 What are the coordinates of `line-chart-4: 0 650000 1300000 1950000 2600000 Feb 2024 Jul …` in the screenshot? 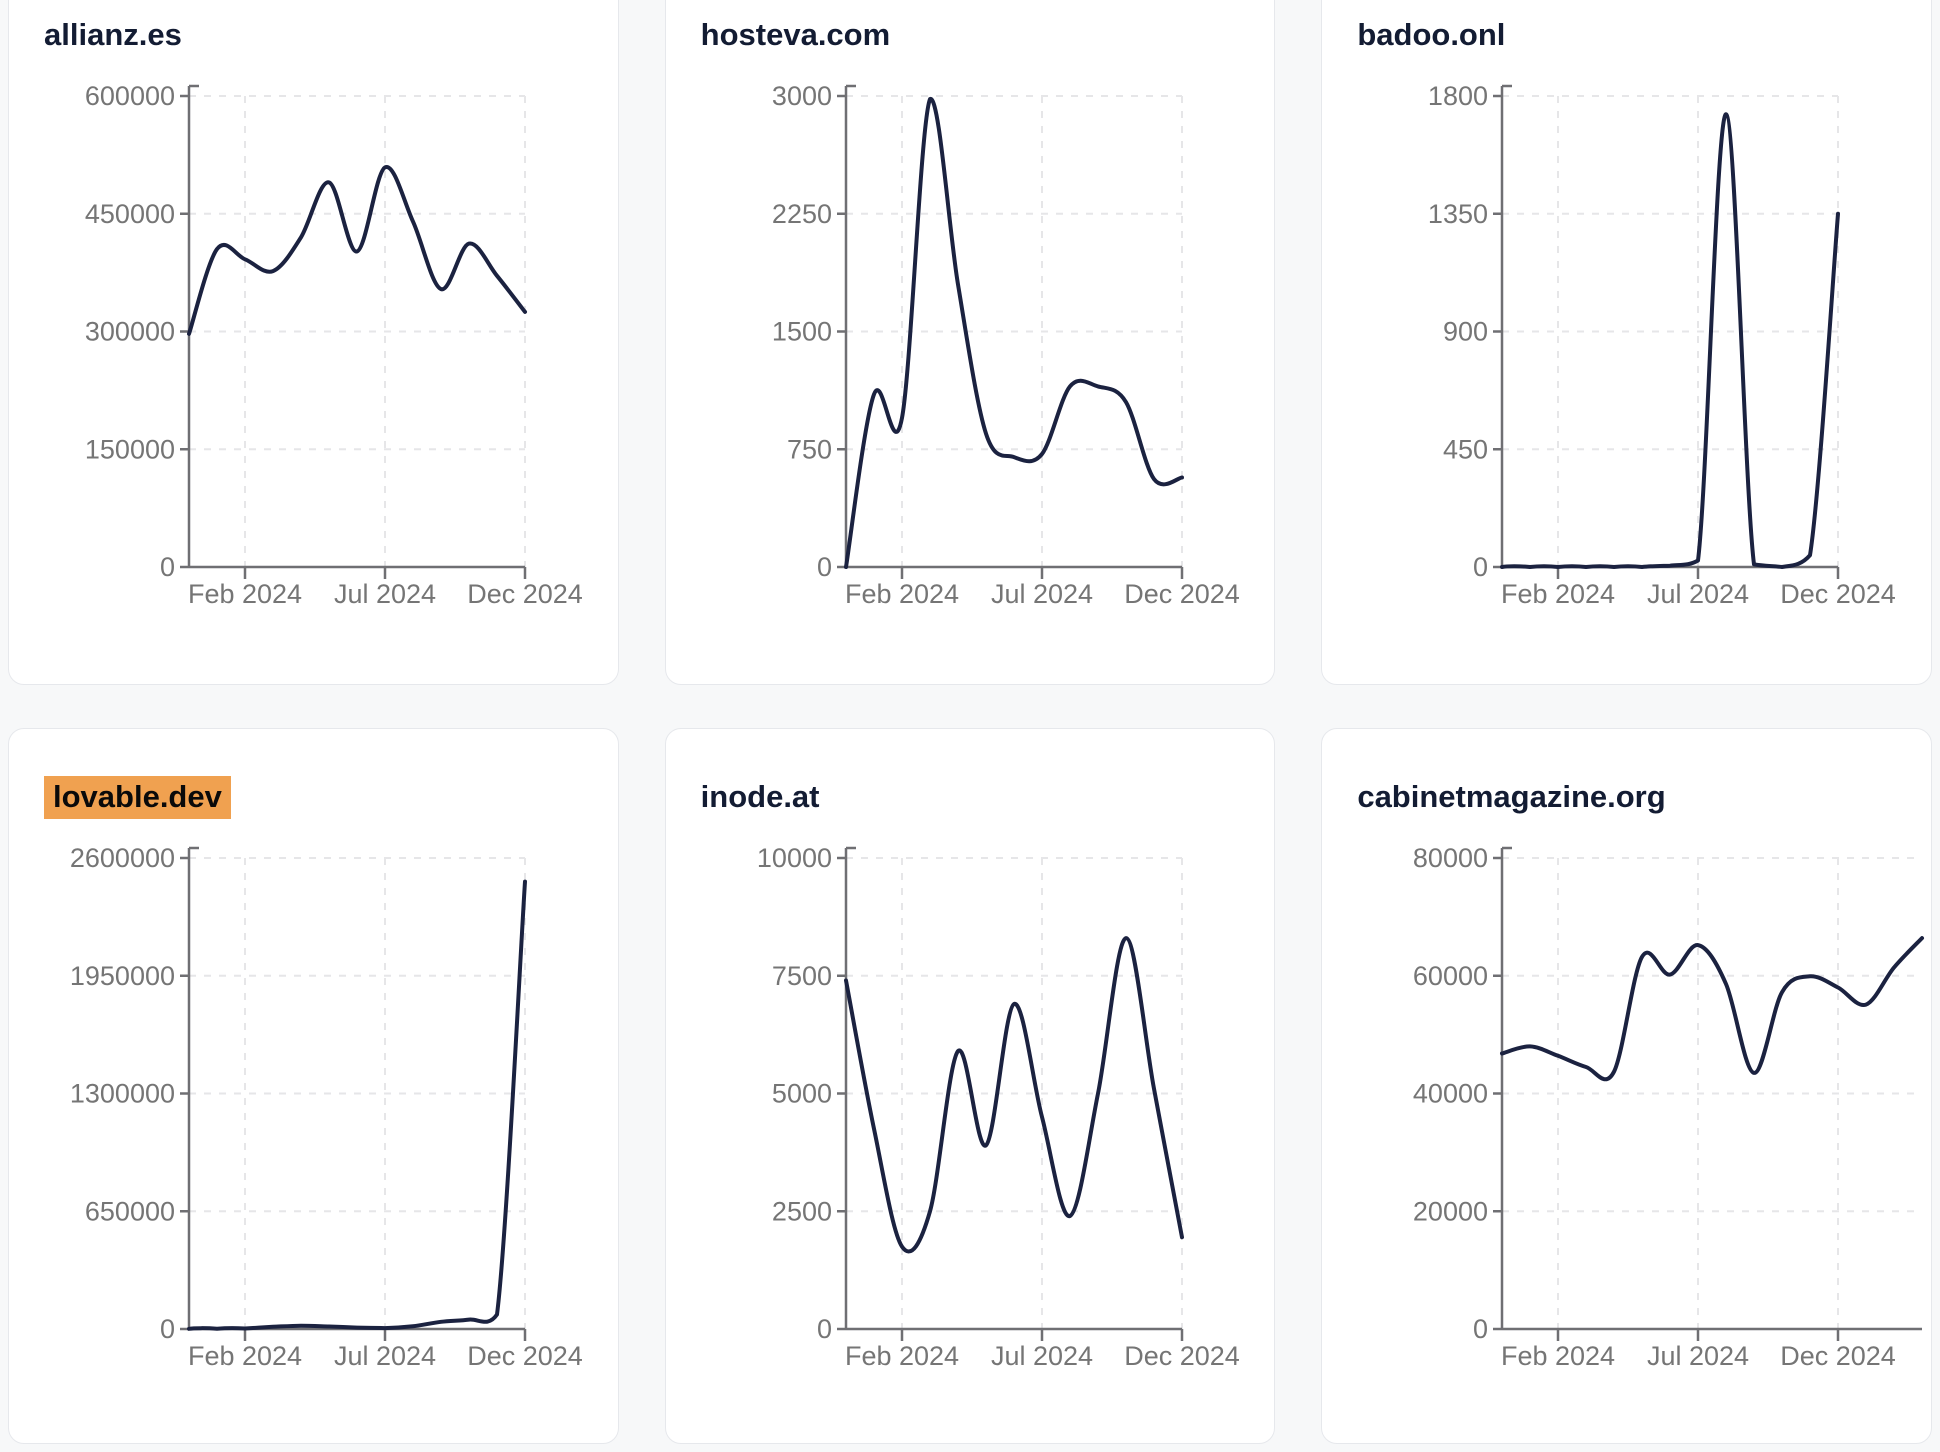 It's located at (326, 1107).